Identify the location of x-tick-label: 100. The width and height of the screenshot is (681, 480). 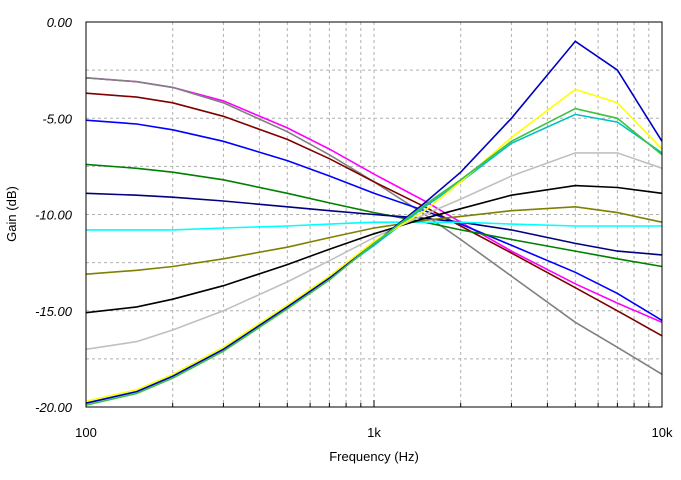
(86, 432).